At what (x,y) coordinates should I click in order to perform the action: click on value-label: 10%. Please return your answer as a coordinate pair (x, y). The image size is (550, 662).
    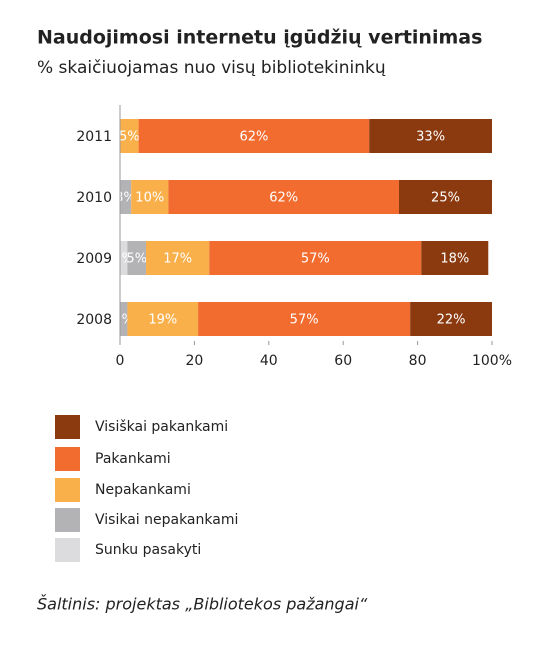
    Looking at the image, I should click on (149, 198).